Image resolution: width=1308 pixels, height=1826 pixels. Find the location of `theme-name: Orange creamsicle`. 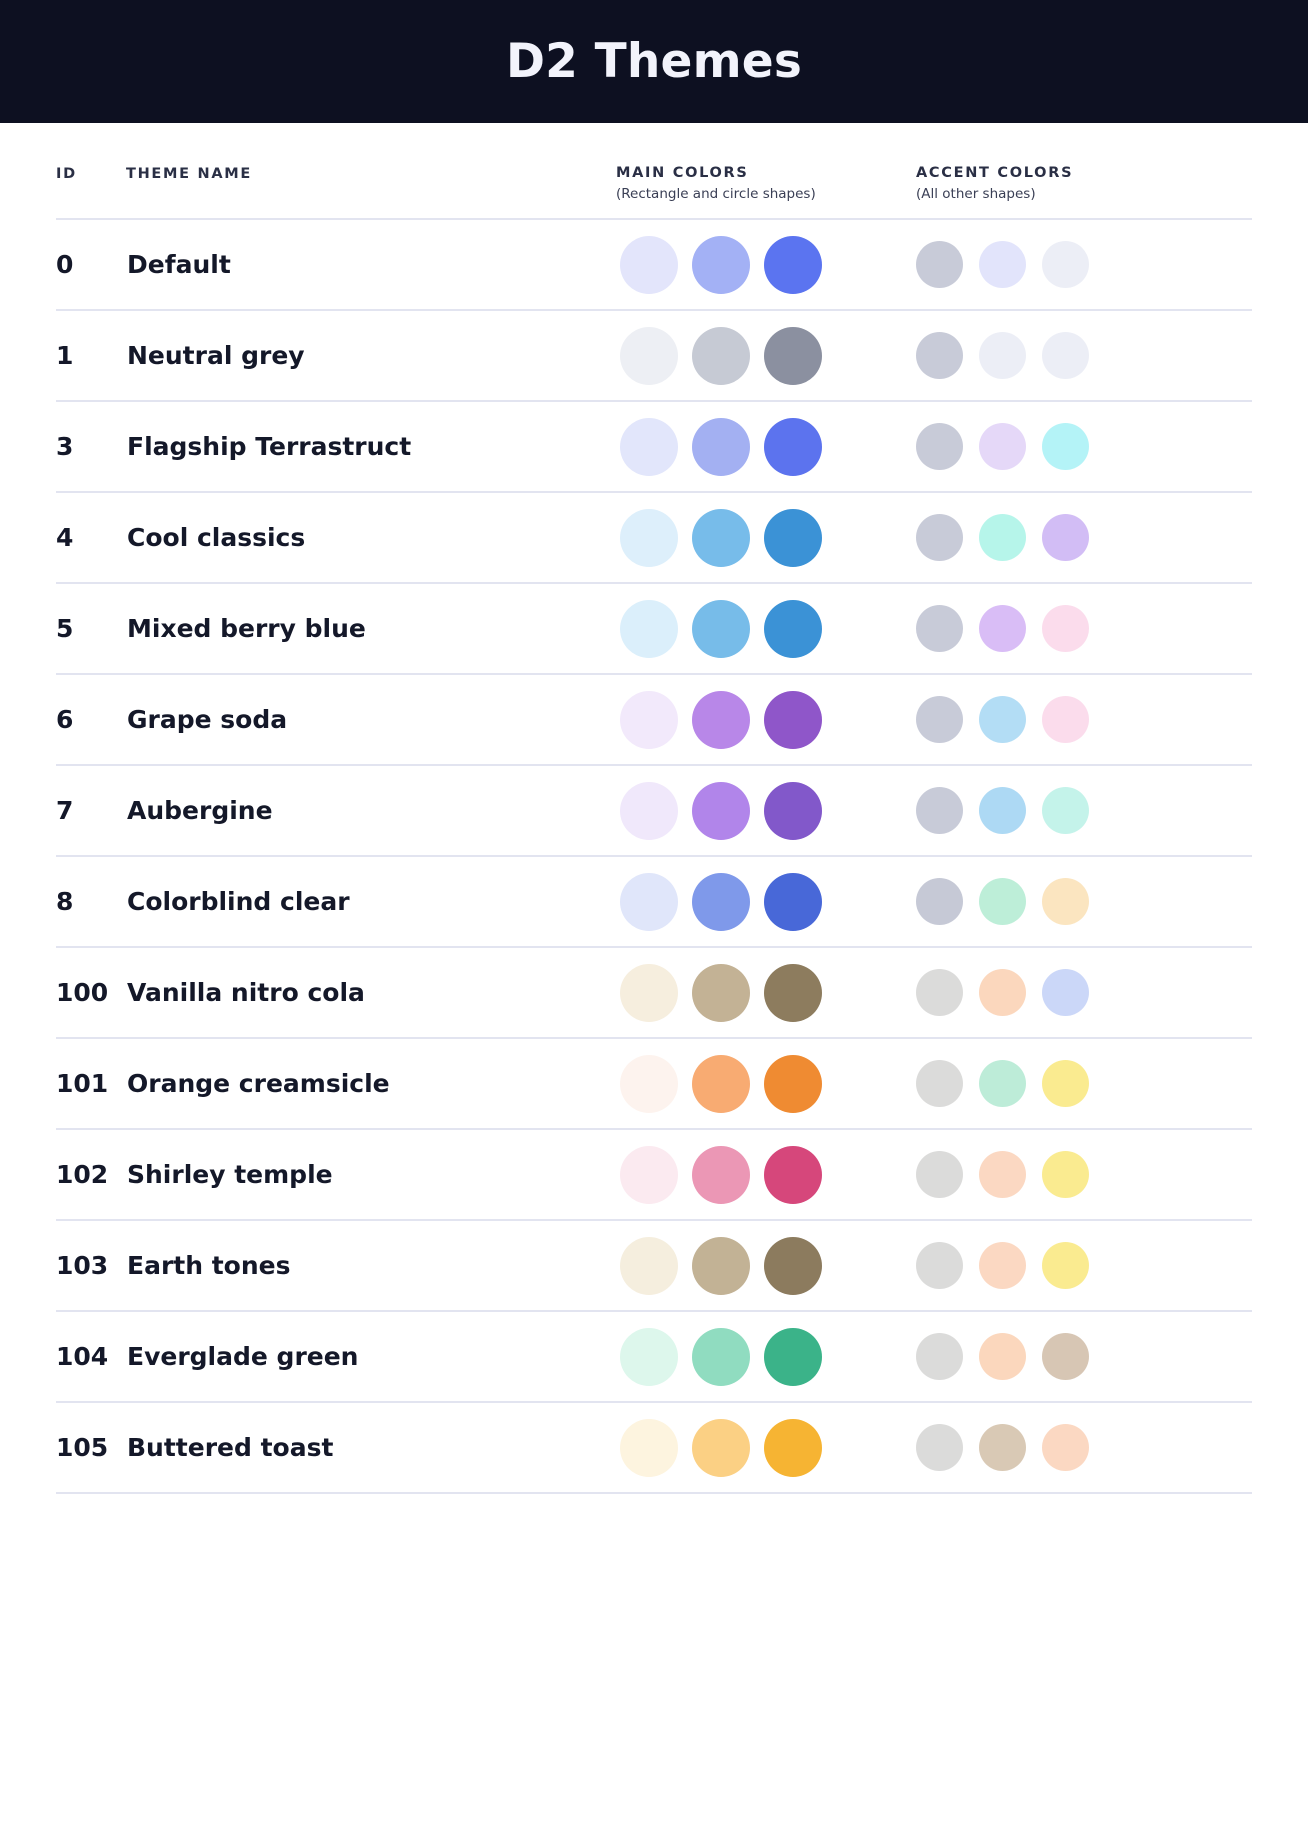

theme-name: Orange creamsicle is located at coordinates (258, 1083).